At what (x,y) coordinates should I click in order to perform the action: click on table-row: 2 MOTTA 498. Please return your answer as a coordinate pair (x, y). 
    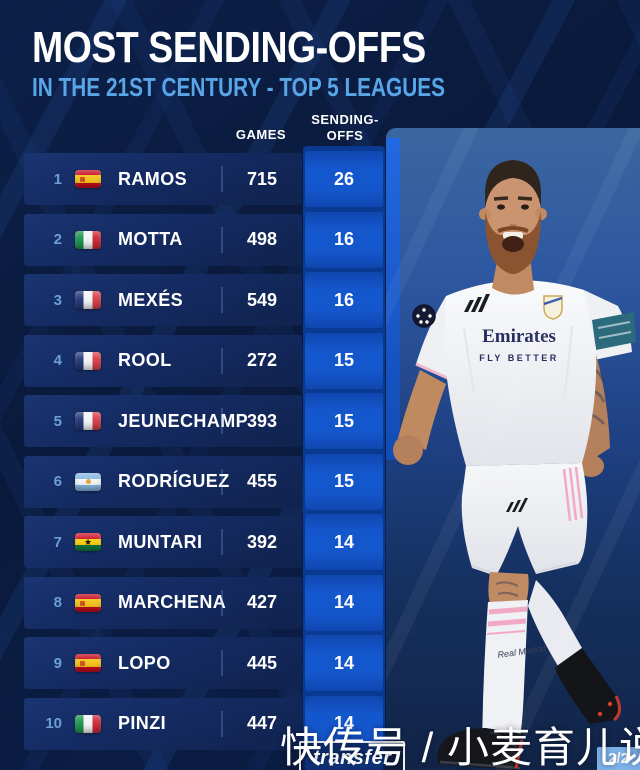
    Looking at the image, I should click on (163, 239).